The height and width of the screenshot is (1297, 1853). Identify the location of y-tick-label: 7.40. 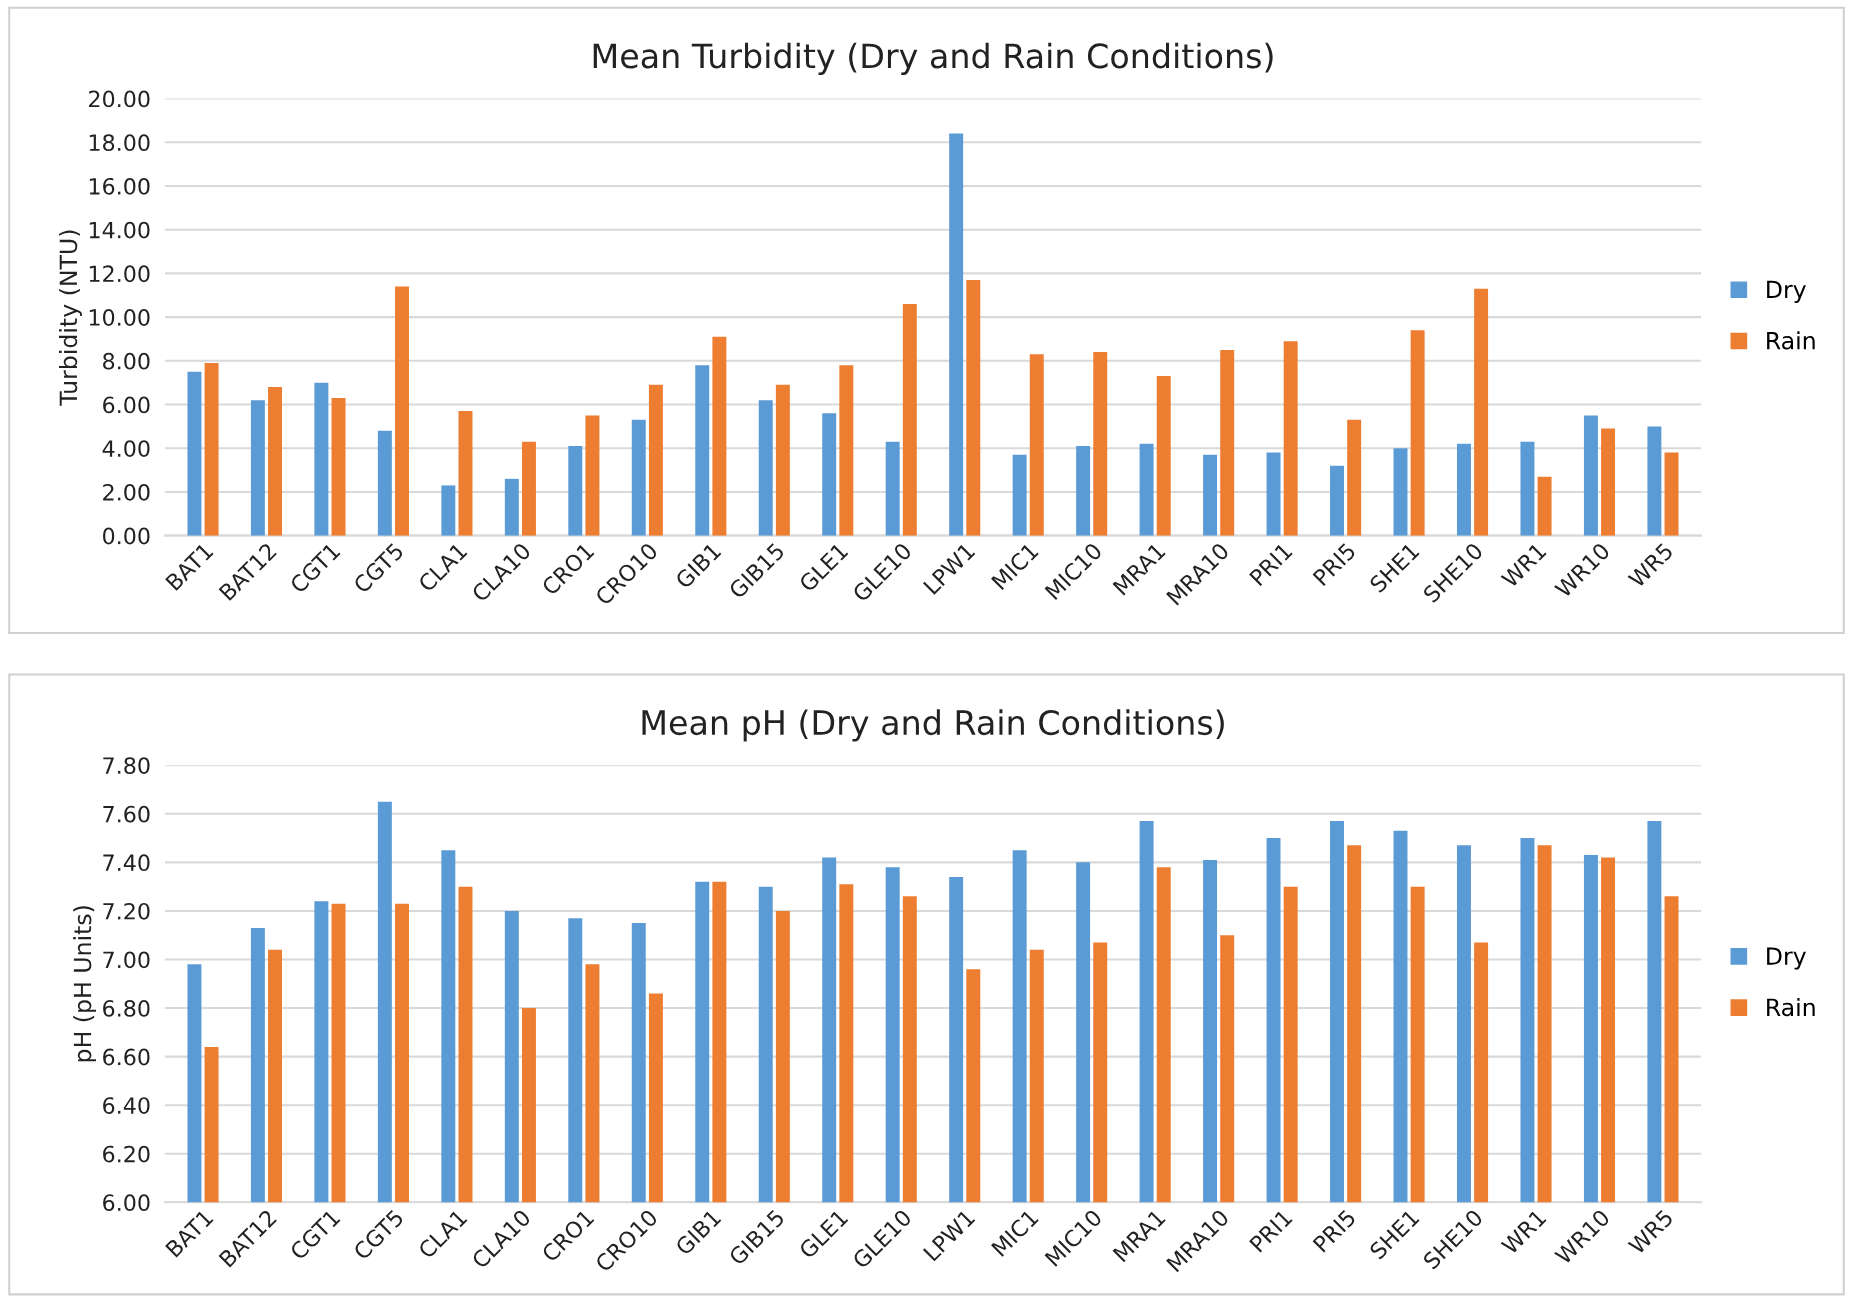
(126, 863).